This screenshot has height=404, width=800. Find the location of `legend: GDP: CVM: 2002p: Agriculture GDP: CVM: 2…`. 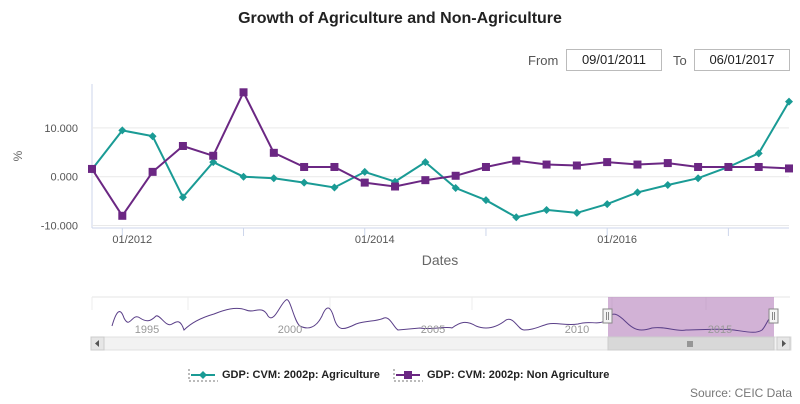

legend: GDP: CVM: 2002p: Agriculture GDP: CVM: 2… is located at coordinates (400, 375).